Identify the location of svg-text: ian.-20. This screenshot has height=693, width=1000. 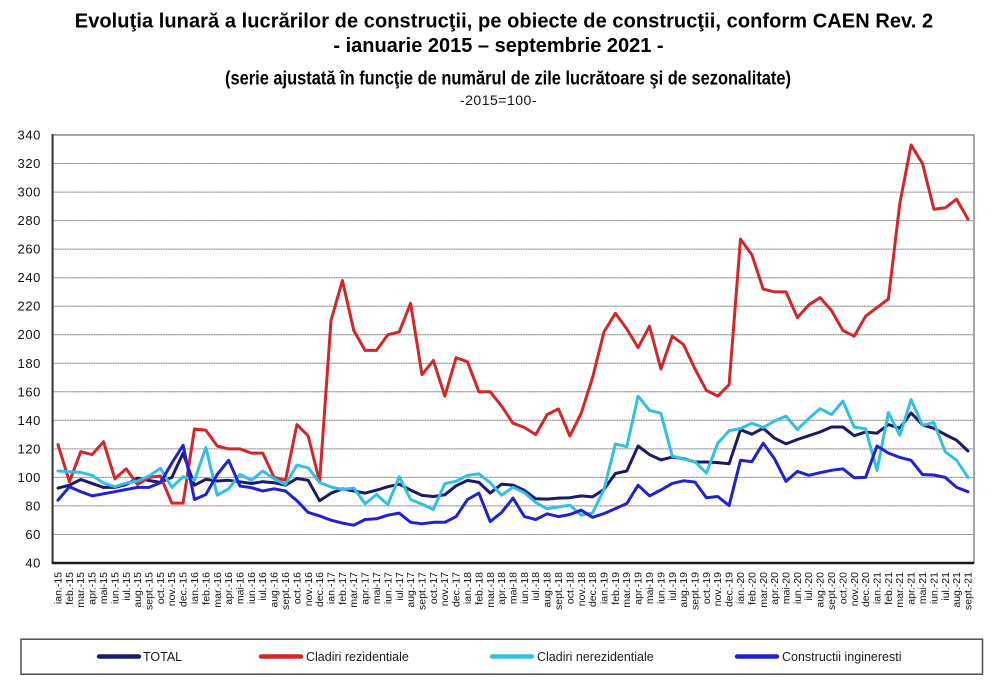
(741, 588).